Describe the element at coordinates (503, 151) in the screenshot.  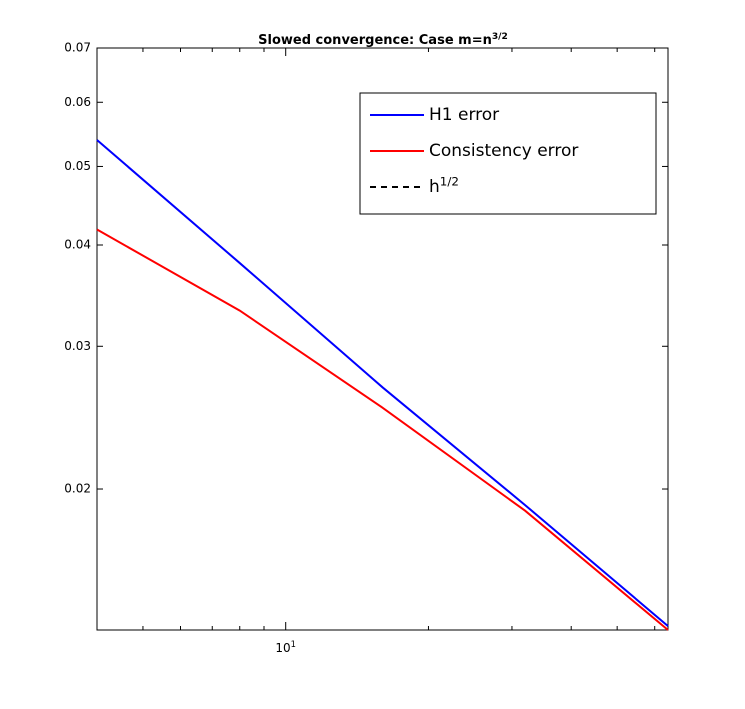
I see `legend-label: Consistency error` at that location.